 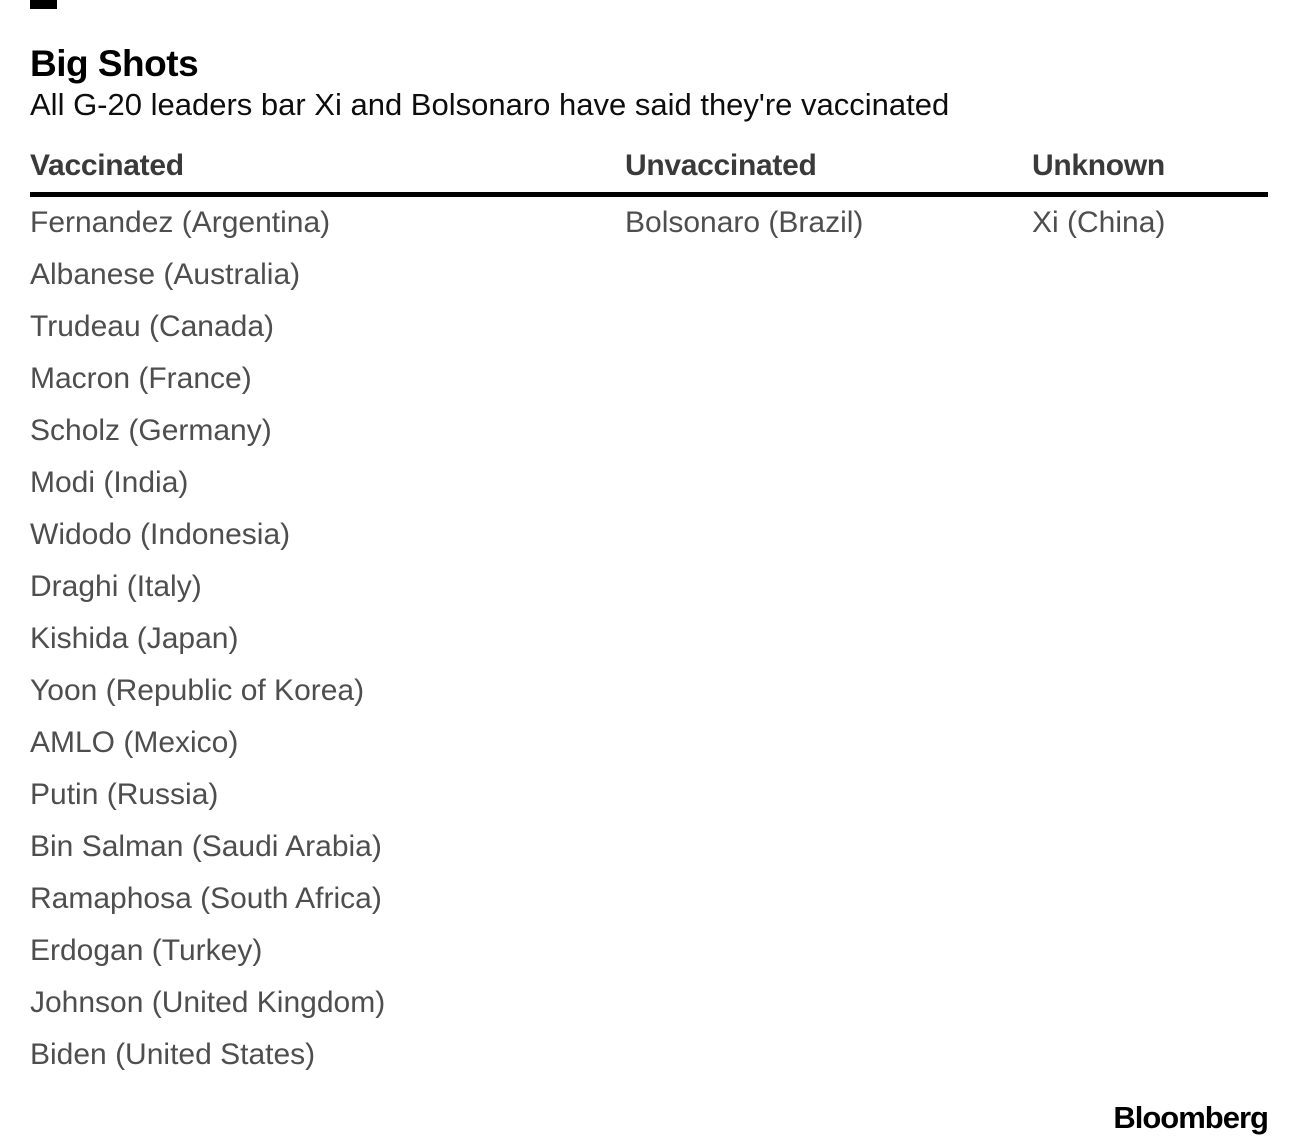 I want to click on header-rule, so click(x=649, y=194).